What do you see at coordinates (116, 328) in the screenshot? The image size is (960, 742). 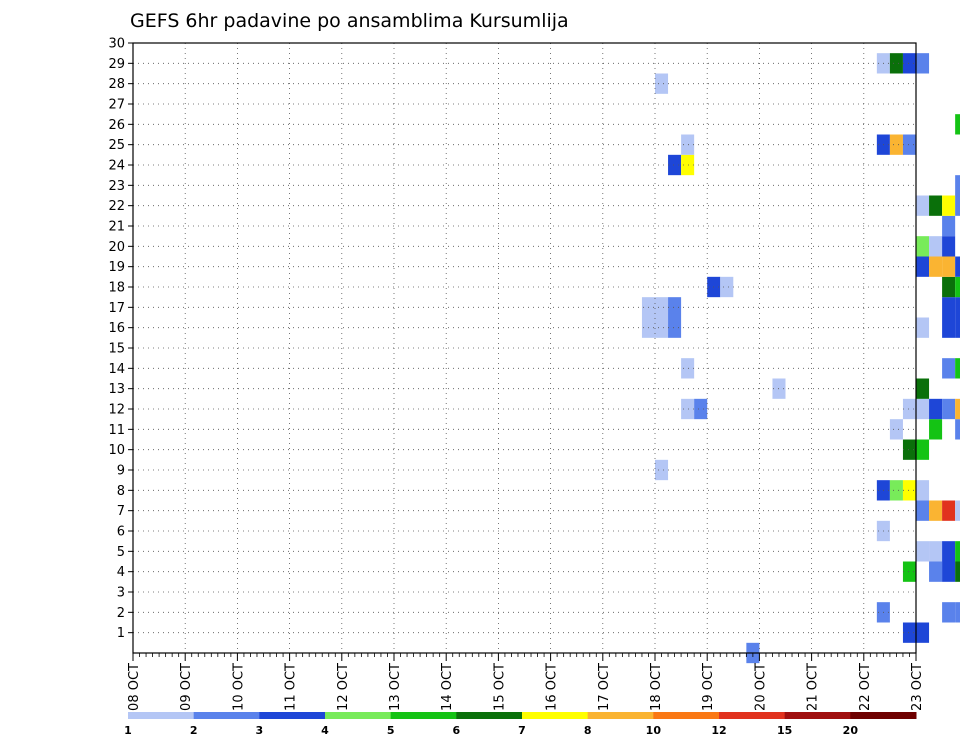 I see `y-tick-label-16: 16` at bounding box center [116, 328].